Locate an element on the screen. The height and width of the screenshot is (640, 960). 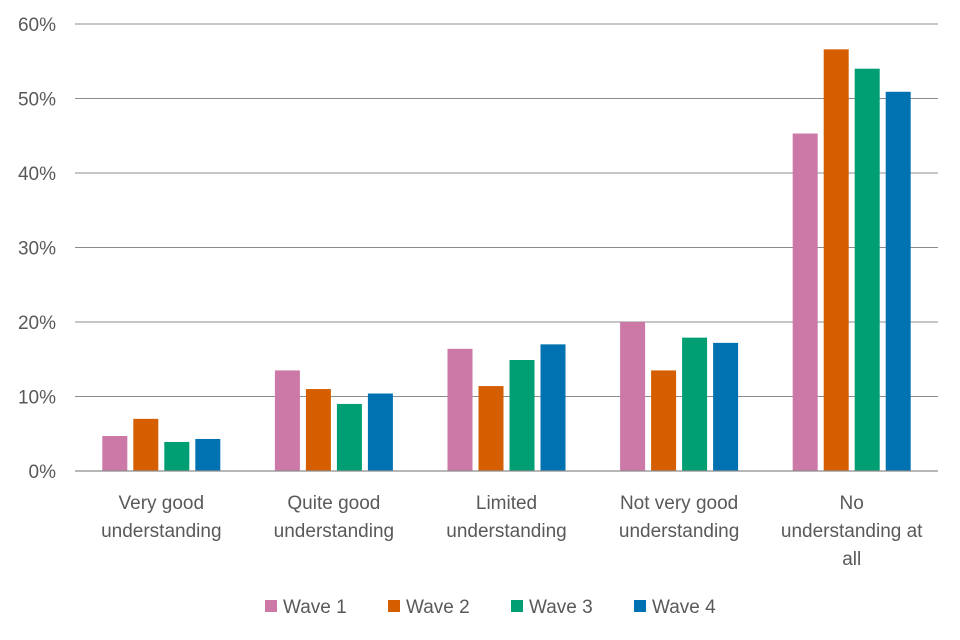
y-tick-label: 0% is located at coordinates (43, 472).